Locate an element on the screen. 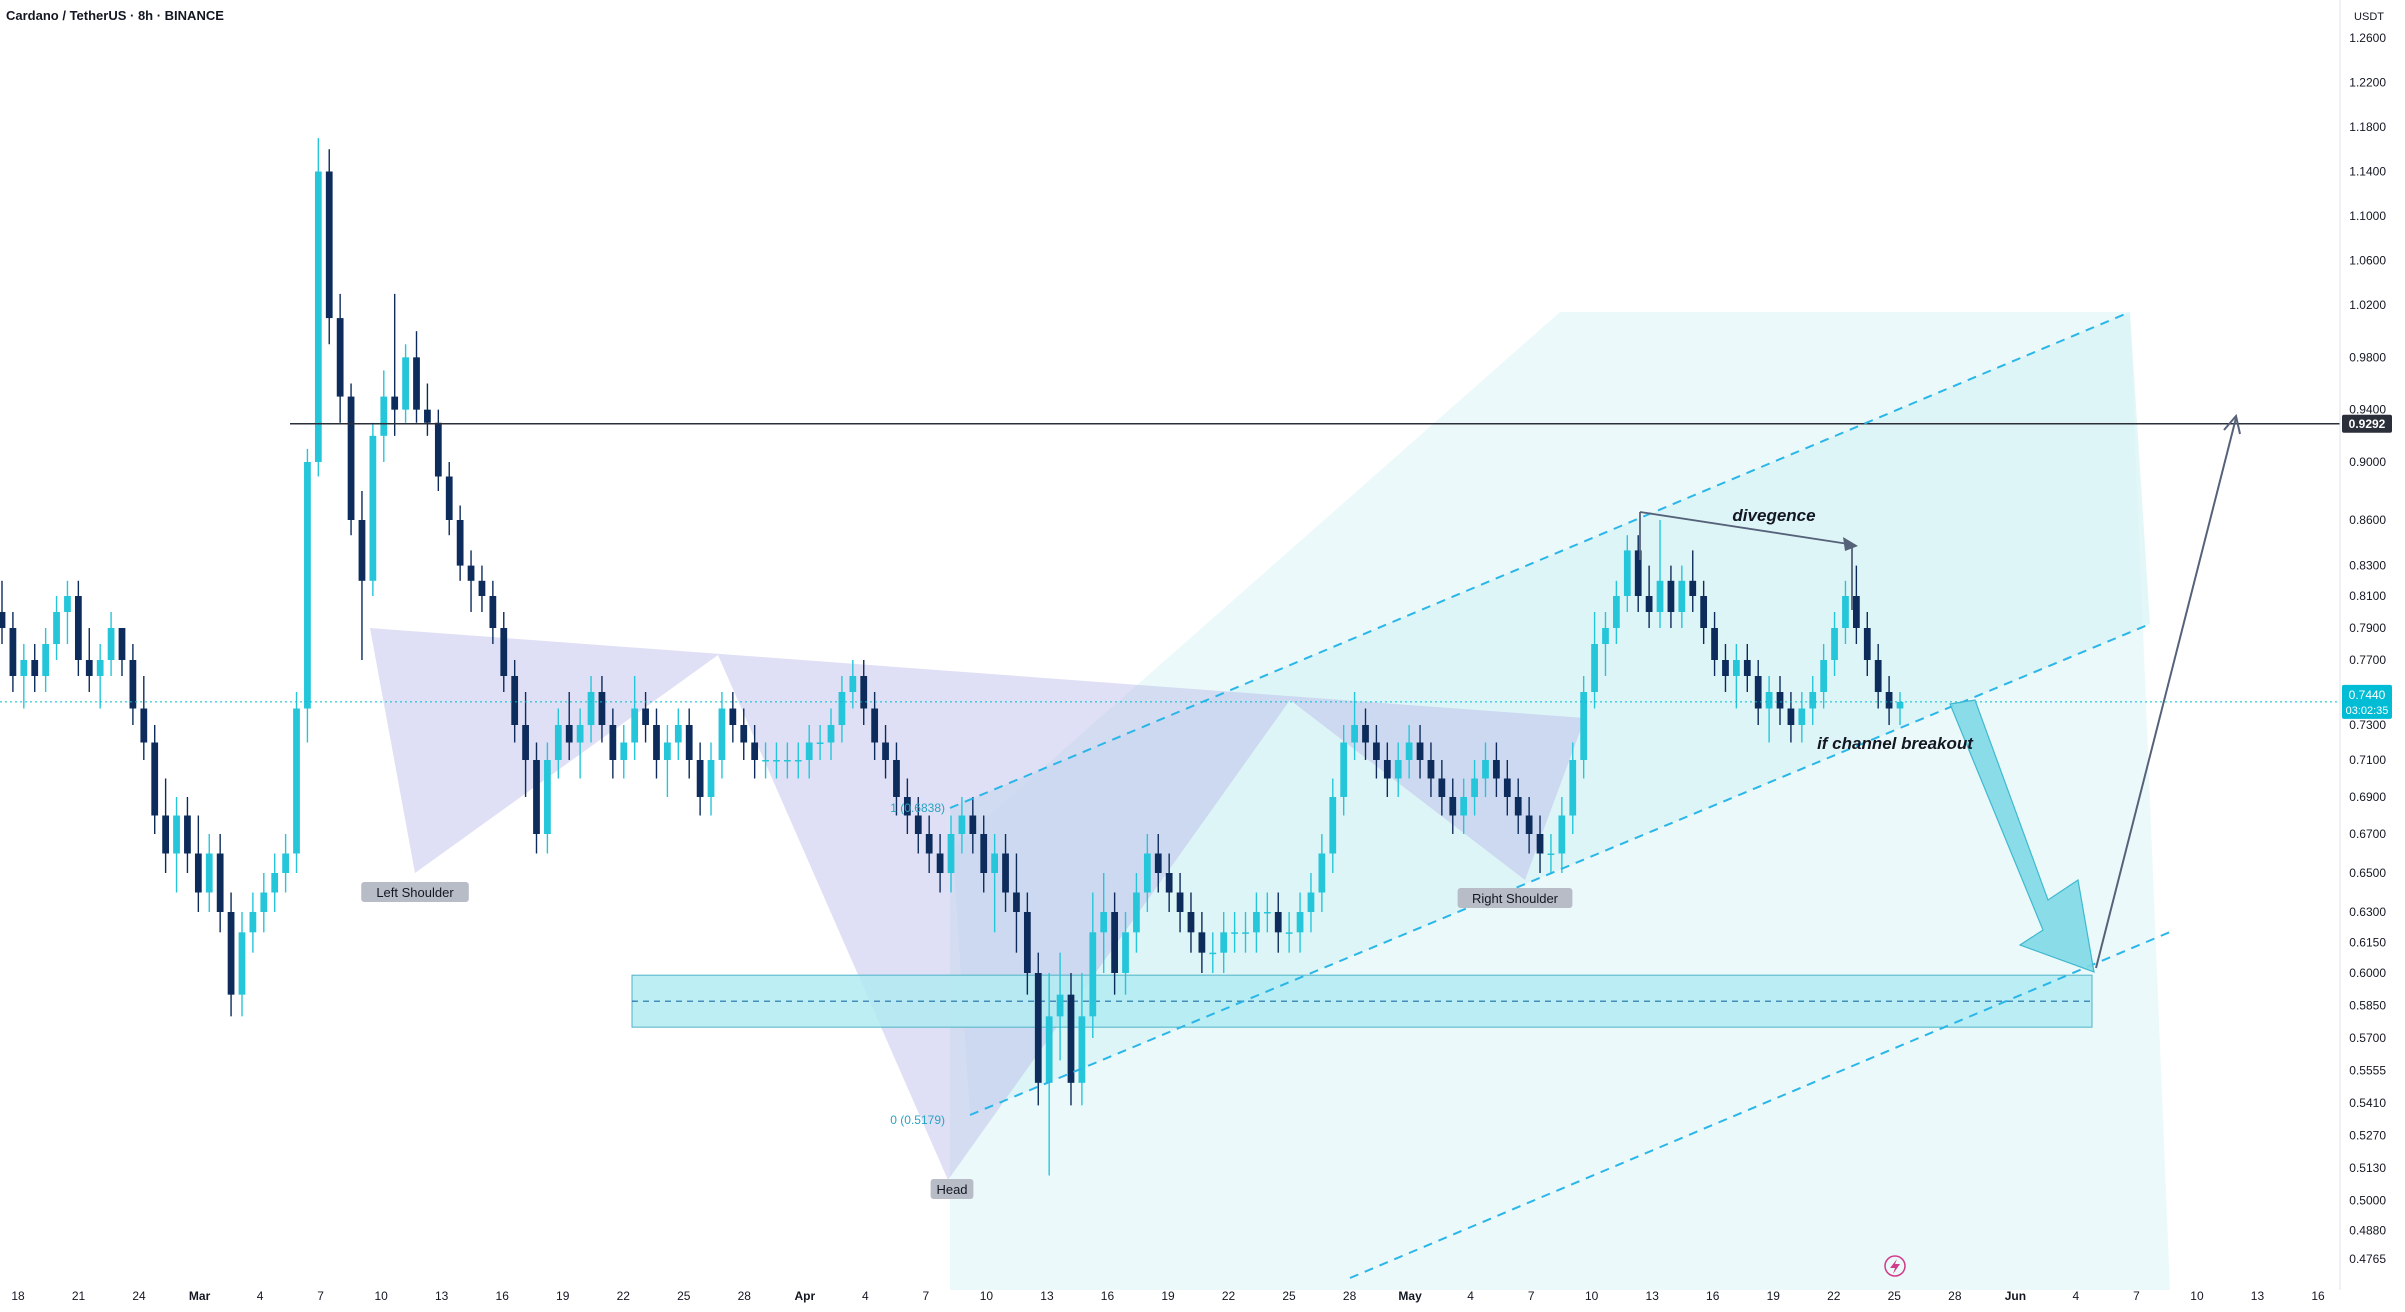  price-tick-label: 0.7900 is located at coordinates (2367, 628).